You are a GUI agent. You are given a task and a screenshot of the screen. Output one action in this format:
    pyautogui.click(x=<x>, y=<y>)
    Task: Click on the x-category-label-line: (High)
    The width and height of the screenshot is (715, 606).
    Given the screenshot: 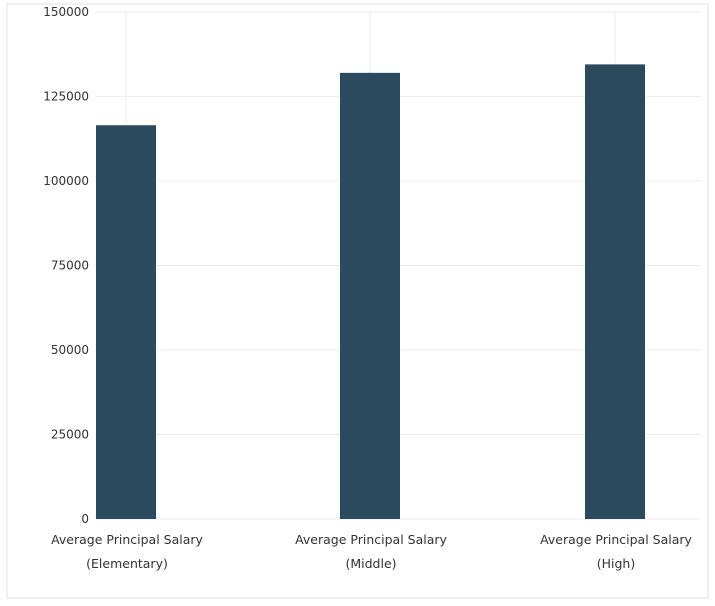 What is the action you would take?
    pyautogui.click(x=616, y=563)
    